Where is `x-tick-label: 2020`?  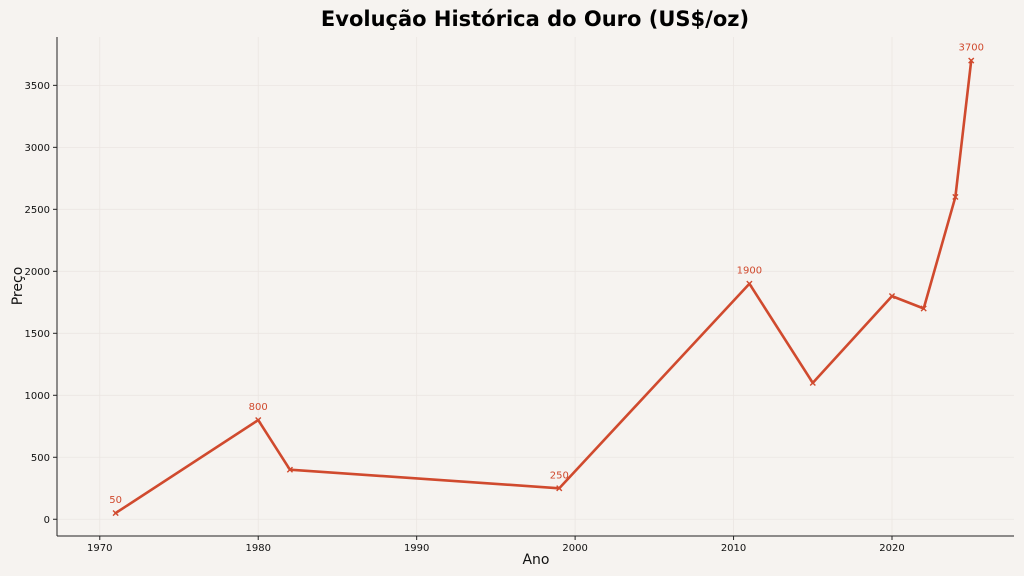 x-tick-label: 2020 is located at coordinates (891, 548).